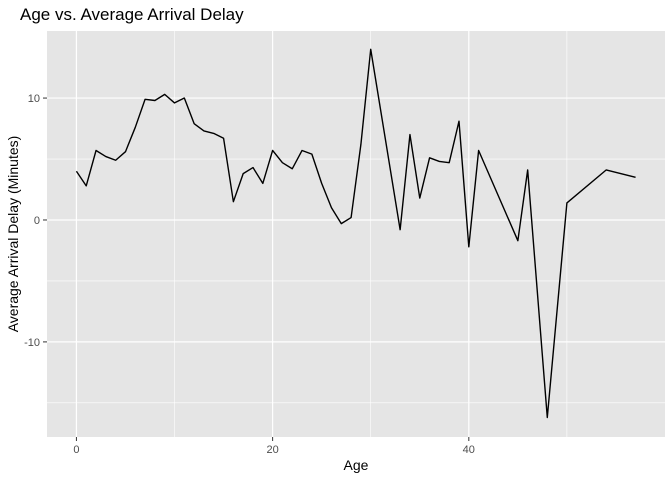  What do you see at coordinates (356, 465) in the screenshot?
I see `x-axis-title: Age` at bounding box center [356, 465].